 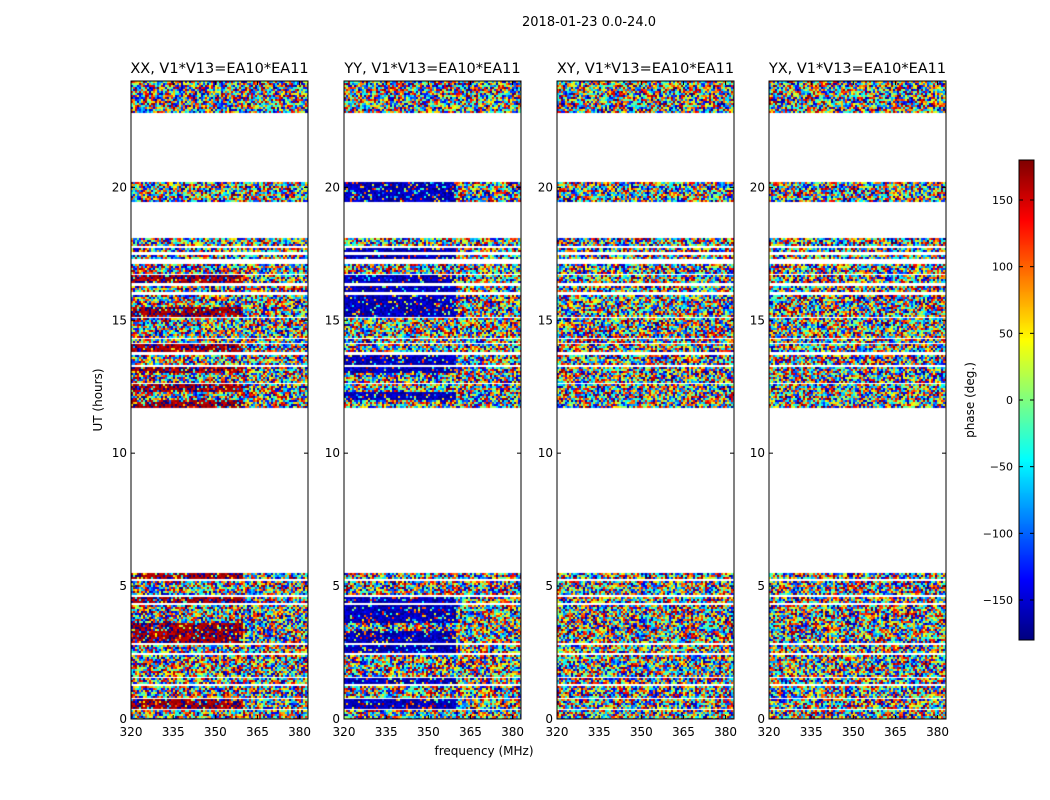 What do you see at coordinates (589, 22) in the screenshot?
I see `figure-suptitle: 2018-01-23 0.0-24.0` at bounding box center [589, 22].